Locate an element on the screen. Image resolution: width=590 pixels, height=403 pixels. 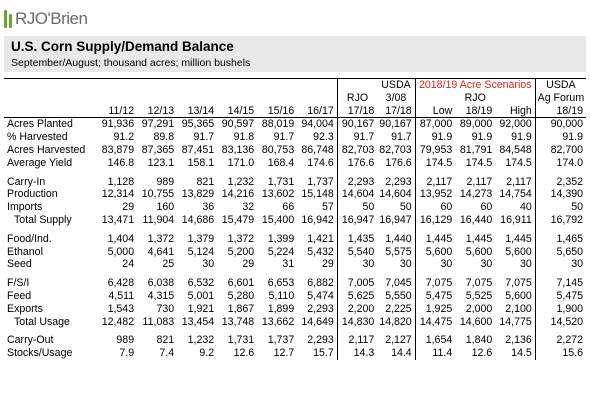
table-cell: 1,654 is located at coordinates (435, 341).